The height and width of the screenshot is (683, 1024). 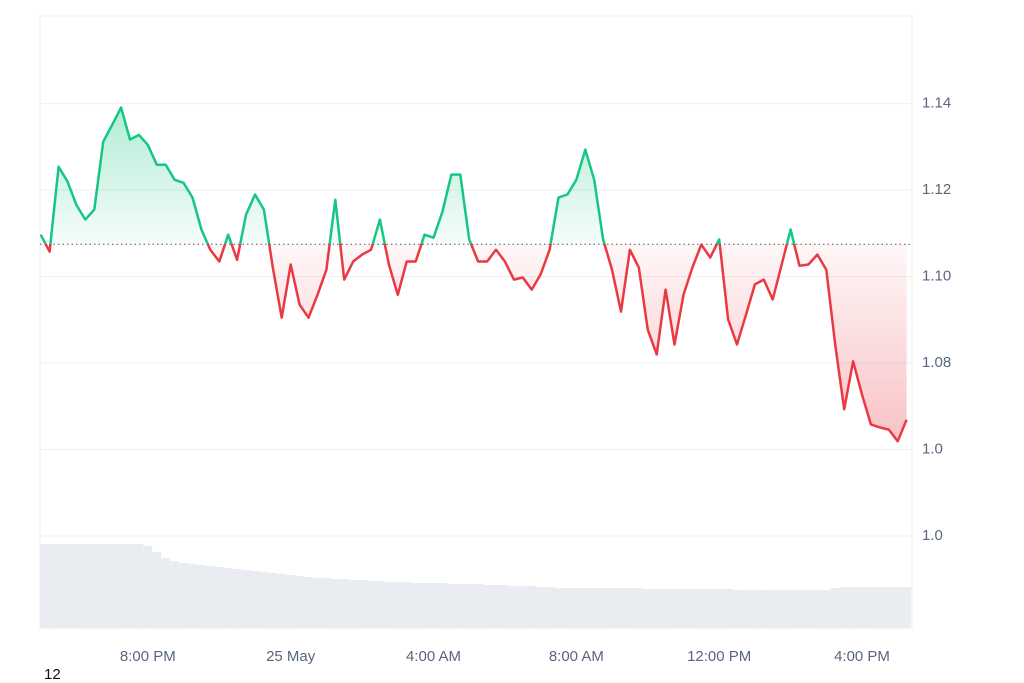 I want to click on x-tick-label: 8:00 PM, so click(x=148, y=656).